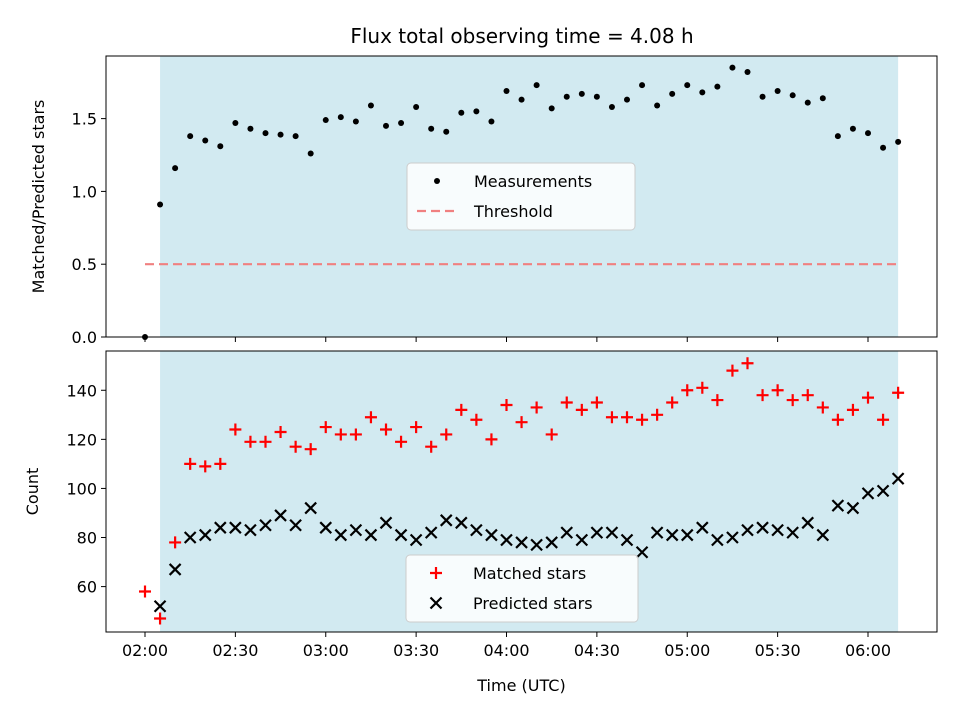 This screenshot has height=720, width=960. What do you see at coordinates (687, 650) in the screenshot?
I see `x-tick-label: 05:00` at bounding box center [687, 650].